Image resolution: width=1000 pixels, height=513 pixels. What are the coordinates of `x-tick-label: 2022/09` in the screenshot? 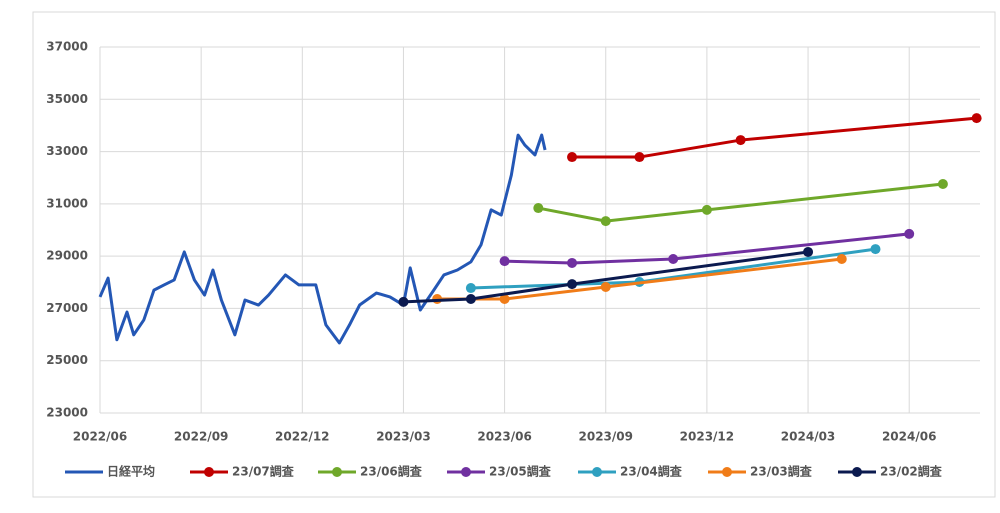 It's located at (201, 437).